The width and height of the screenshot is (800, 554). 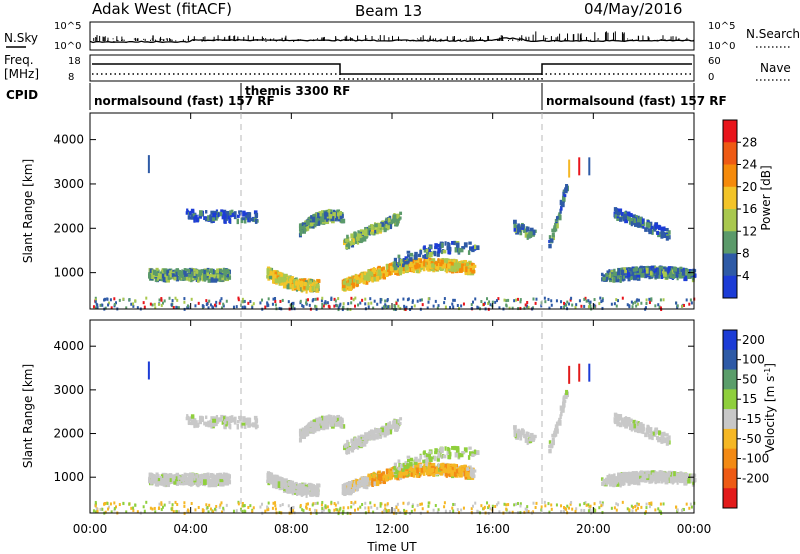 I want to click on power-ytick-label: 3000, so click(x=68, y=184).